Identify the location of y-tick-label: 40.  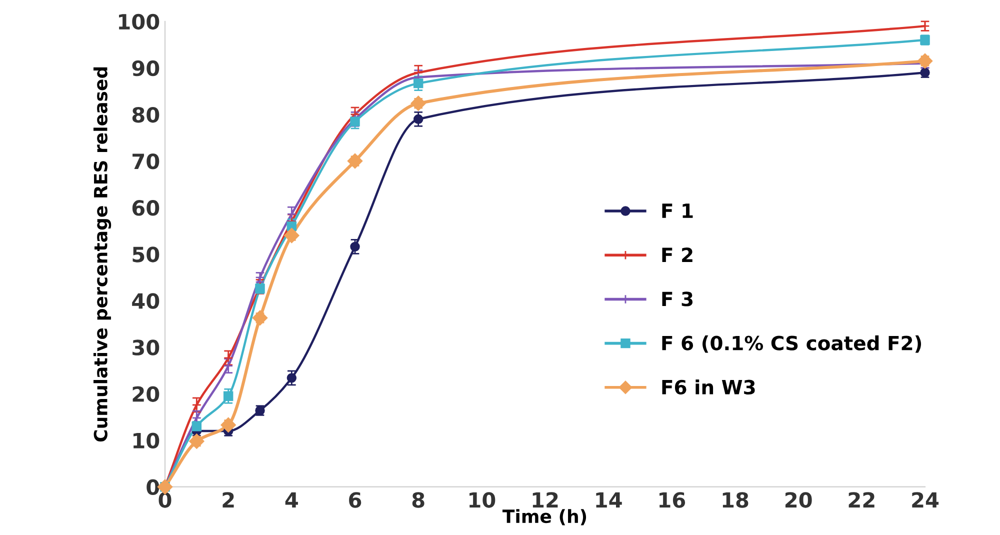
(146, 301).